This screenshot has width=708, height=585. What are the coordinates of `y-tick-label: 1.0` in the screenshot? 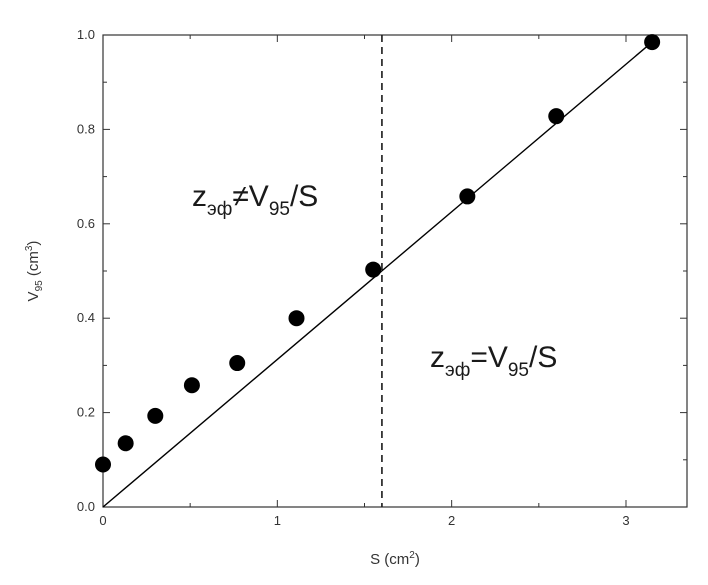 It's located at (86, 34).